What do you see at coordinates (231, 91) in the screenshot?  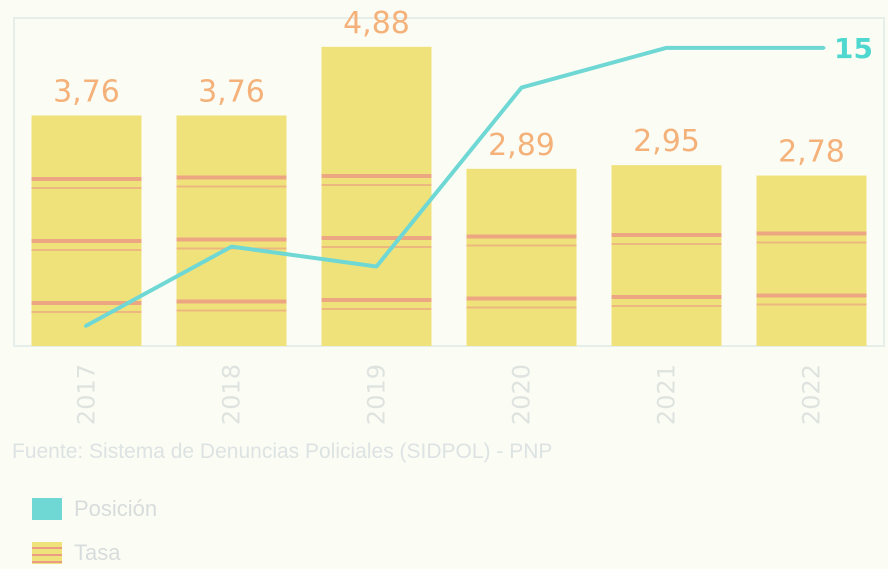 I see `bar-label-2018: 3,76` at bounding box center [231, 91].